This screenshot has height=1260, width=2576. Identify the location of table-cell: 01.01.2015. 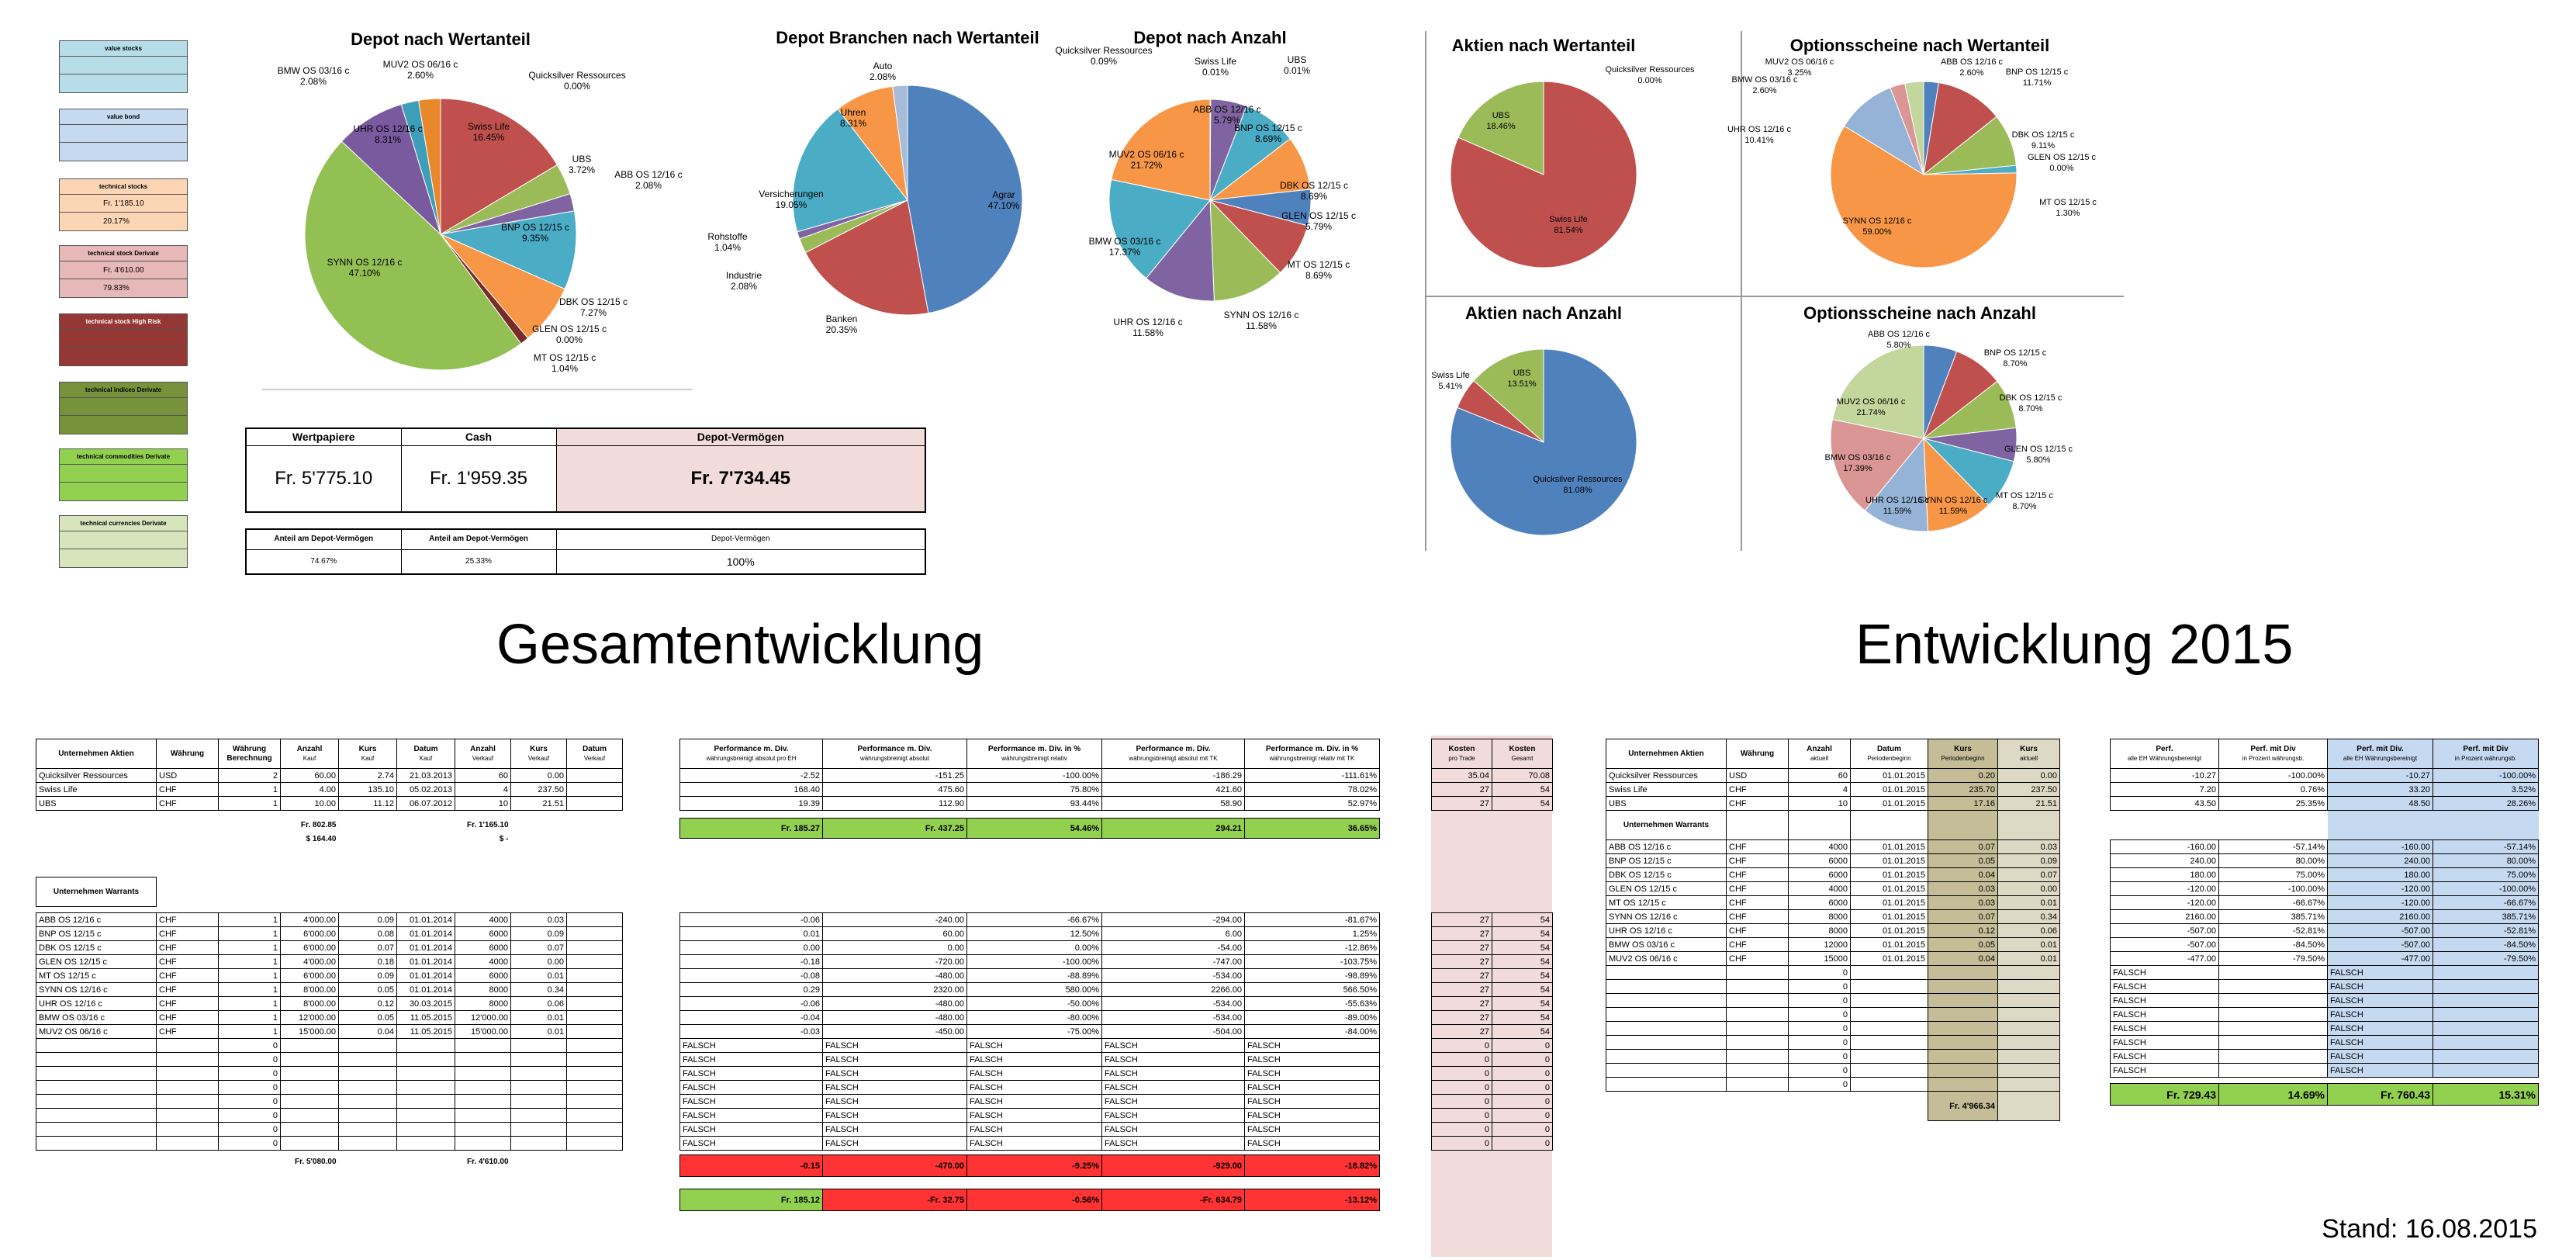
(1889, 875).